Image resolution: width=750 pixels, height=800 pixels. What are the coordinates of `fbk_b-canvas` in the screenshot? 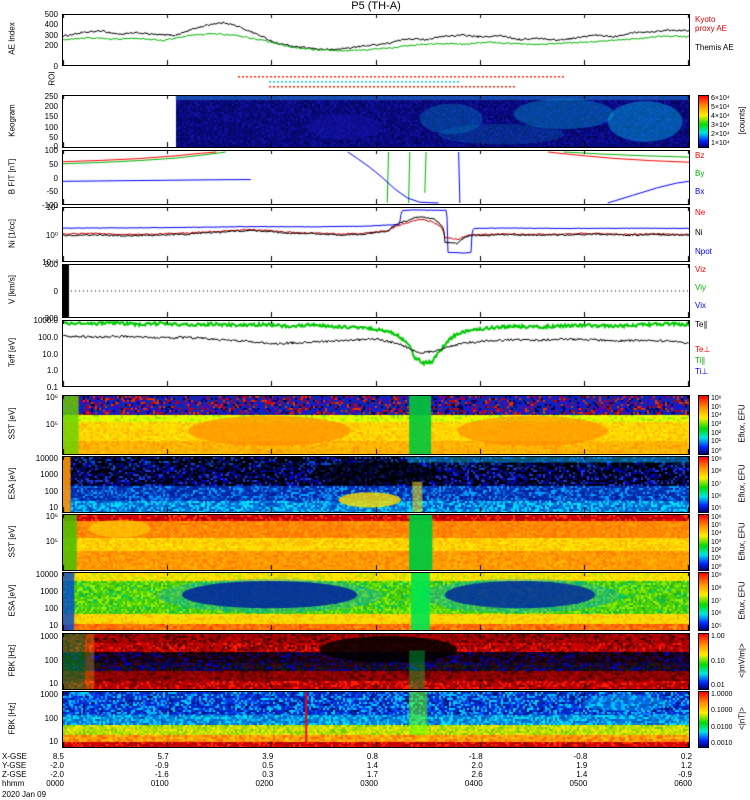 It's located at (376, 719).